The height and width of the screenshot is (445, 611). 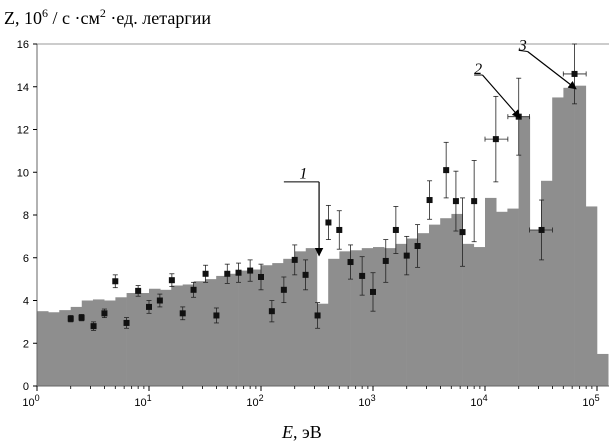 I want to click on y-tick-label: 12, so click(x=23, y=131).